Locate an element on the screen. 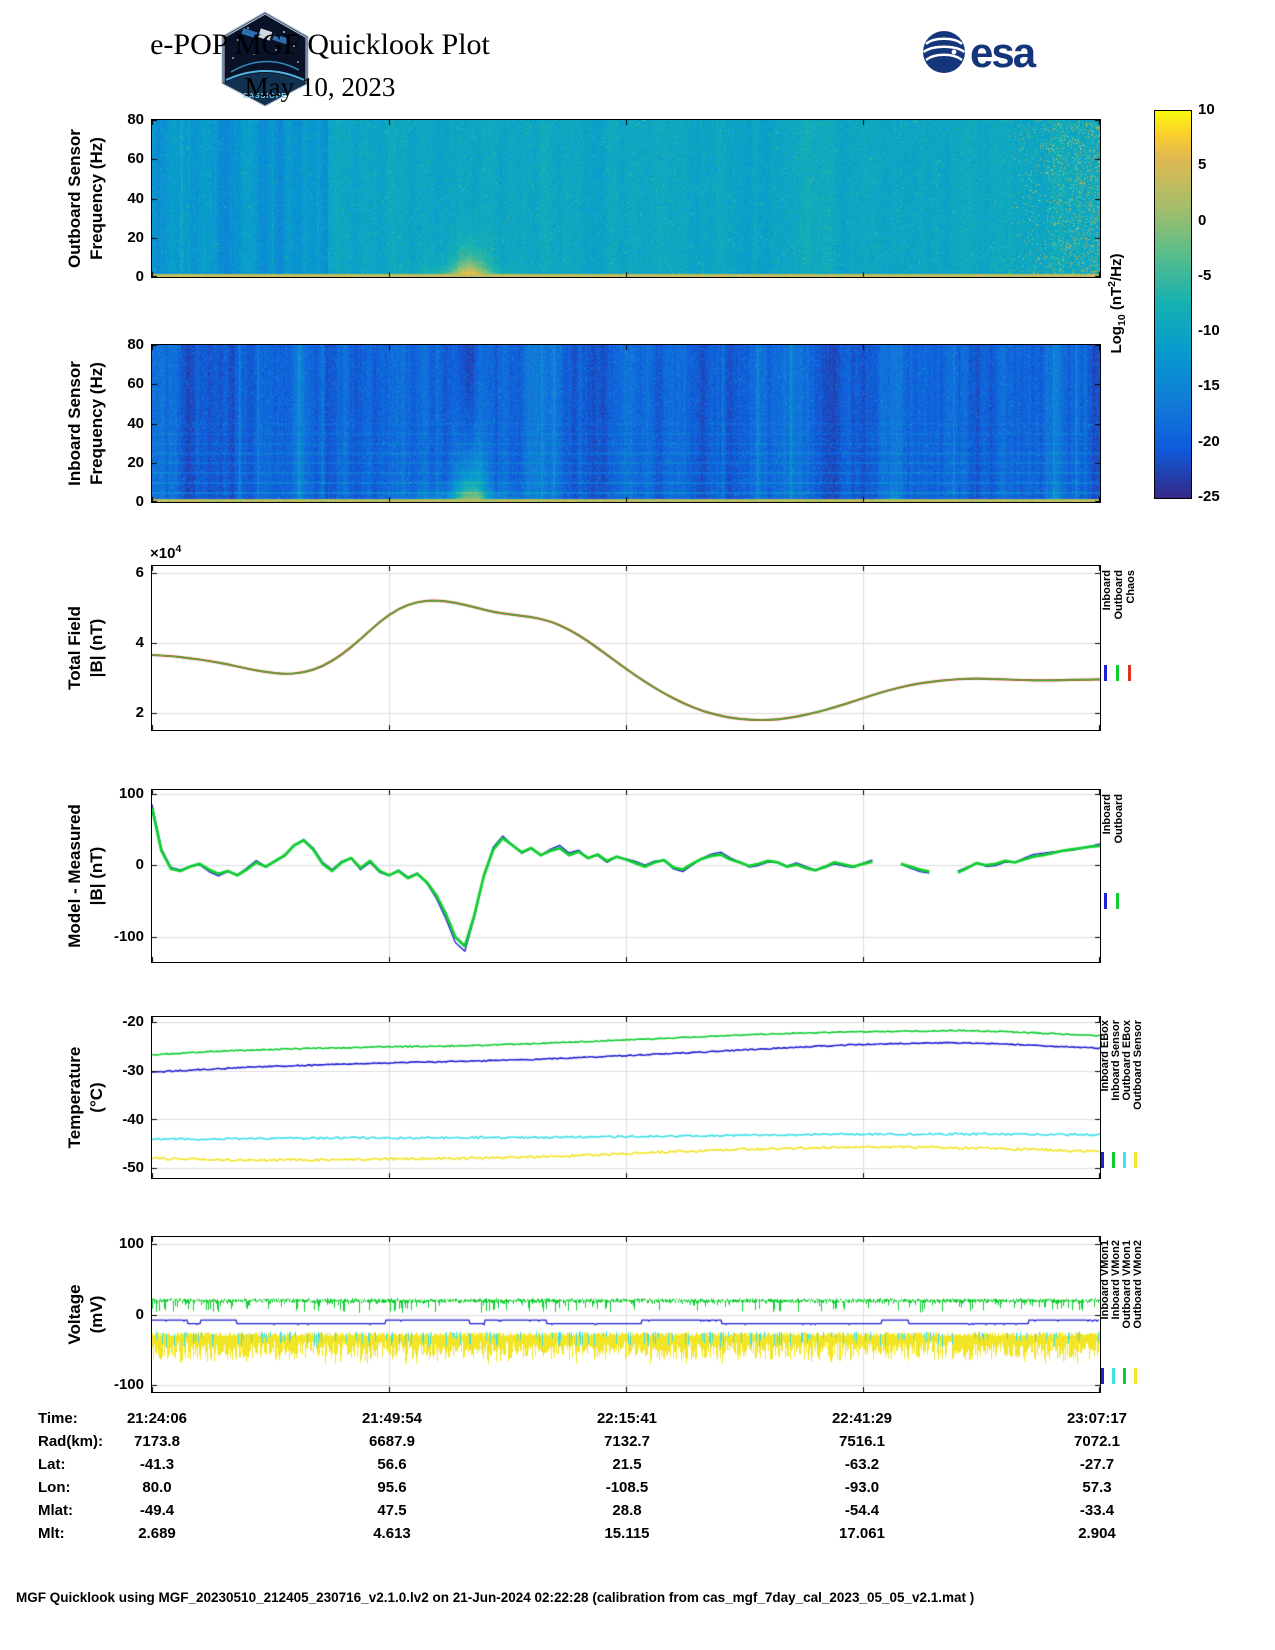 This screenshot has height=1650, width=1275. outboard-spectrogram-ylabel: Outboard Sensor Frequency (Hz) is located at coordinates (85, 198).